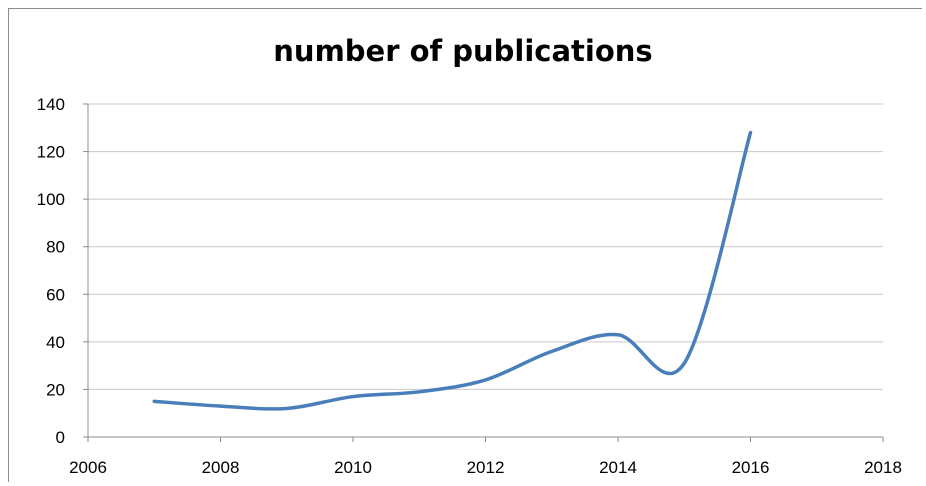 The width and height of the screenshot is (926, 486). Describe the element at coordinates (618, 467) in the screenshot. I see `x-tick-label: 2014` at that location.